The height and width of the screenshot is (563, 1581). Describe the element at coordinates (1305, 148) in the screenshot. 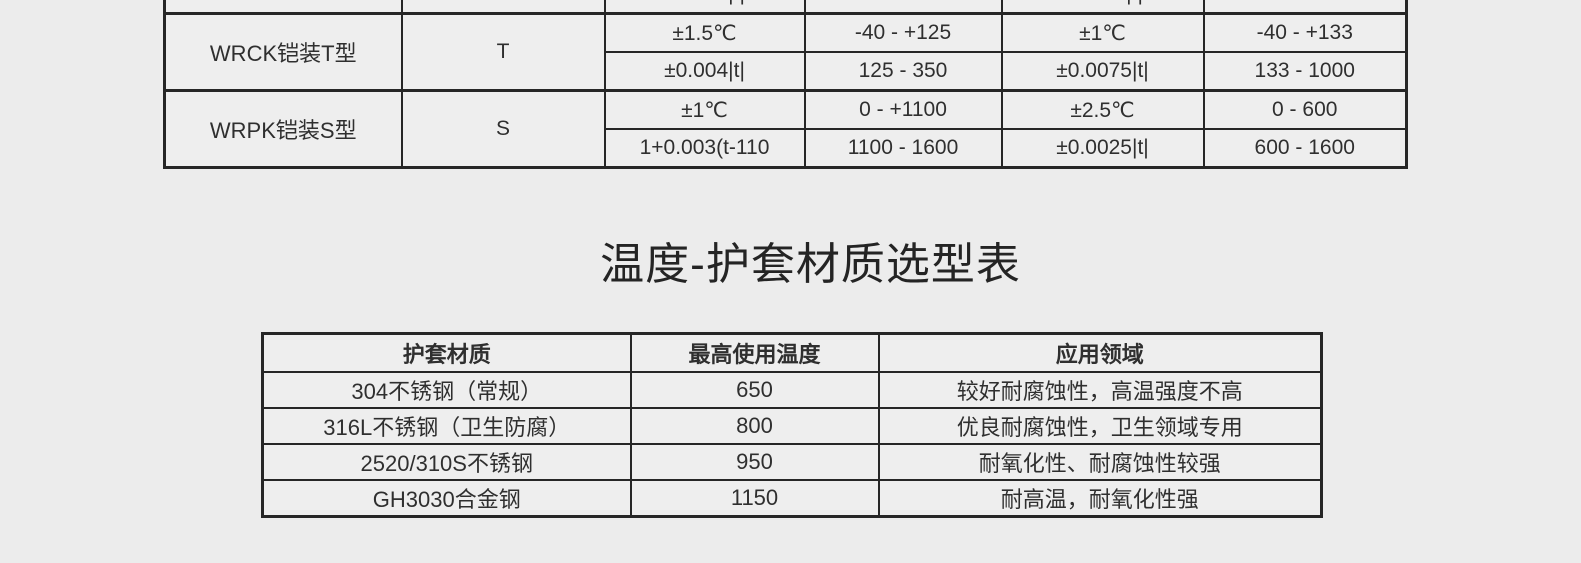

I see `table-cell: 600 - 1600` at that location.